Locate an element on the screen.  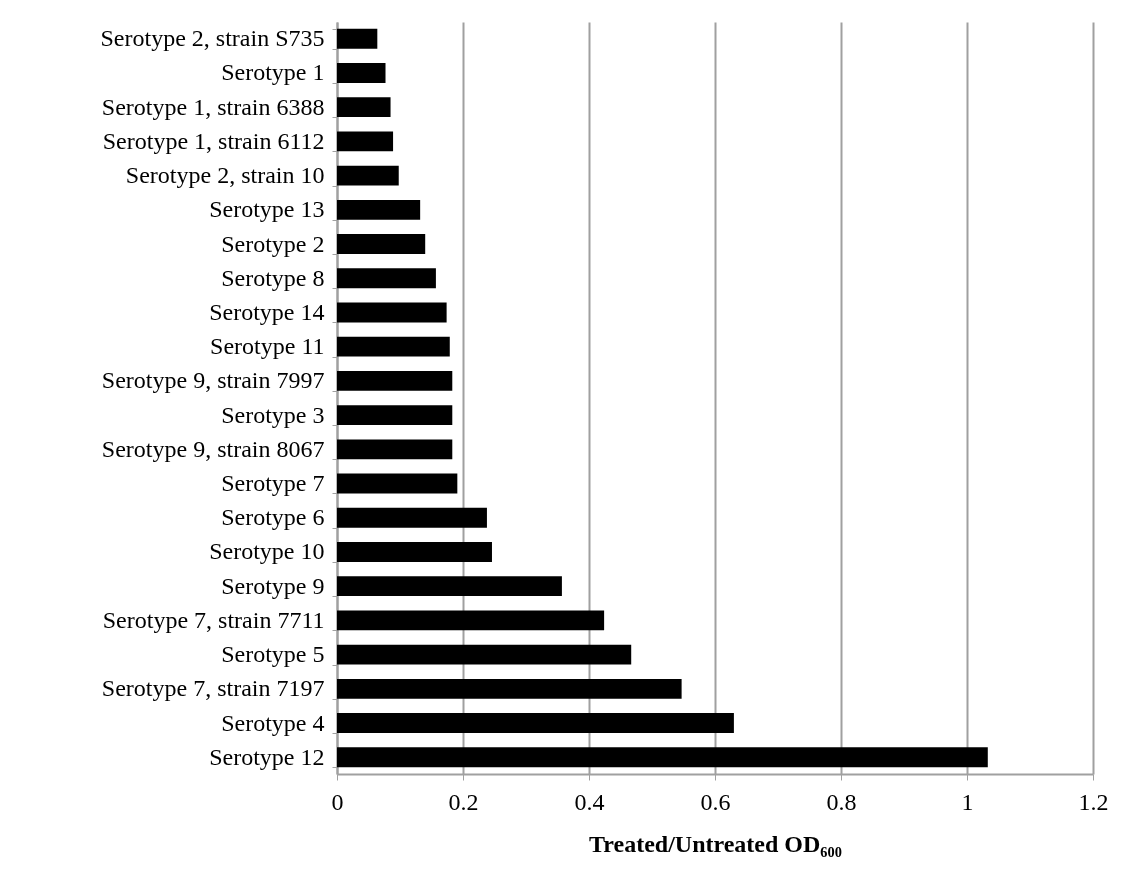
y-tick-label: Serotype 9 is located at coordinates (273, 585).